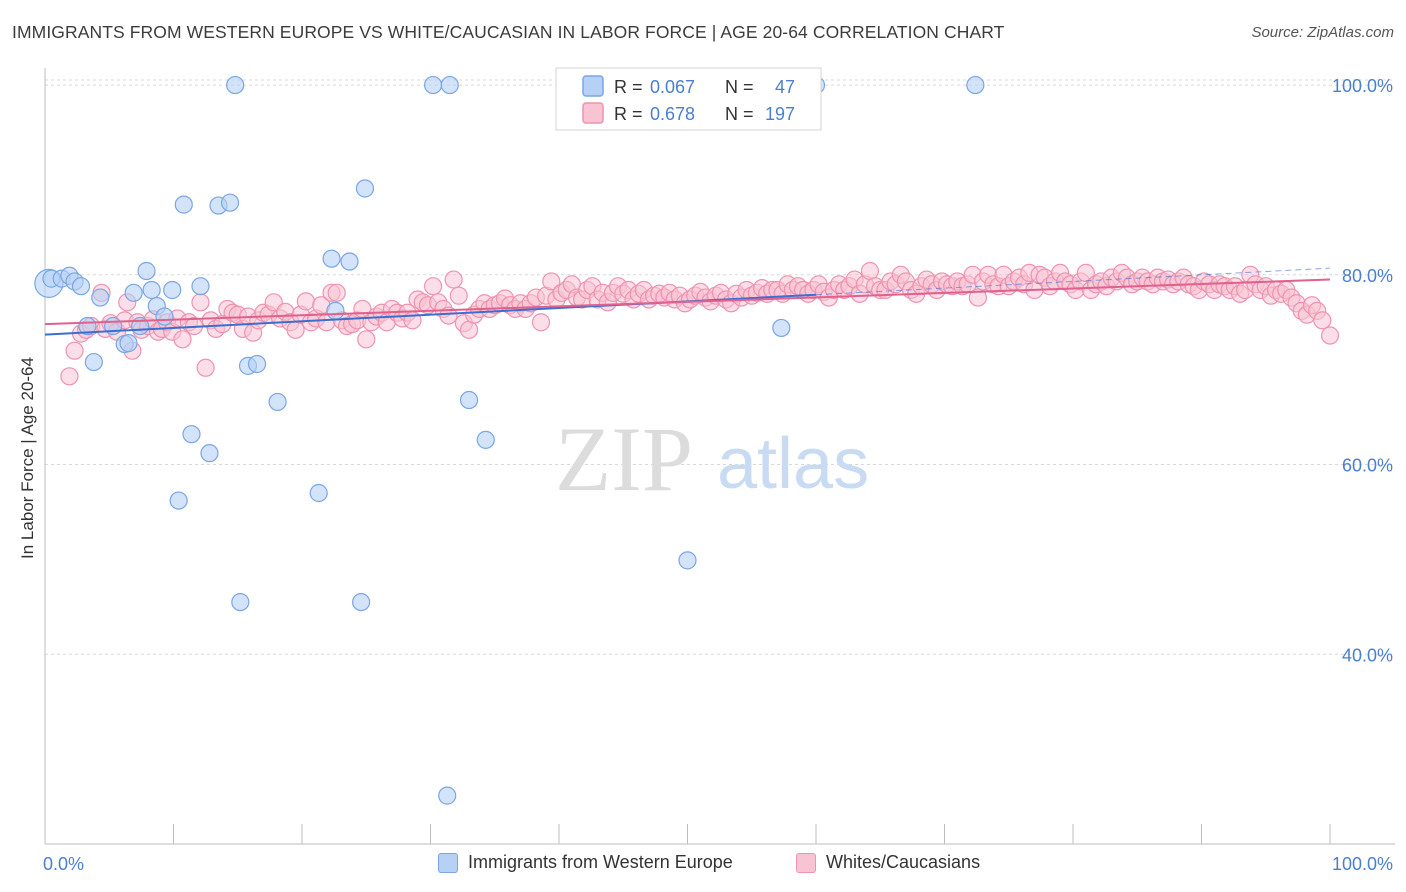 The height and width of the screenshot is (892, 1406). Describe the element at coordinates (1362, 864) in the screenshot. I see `x-tick-label: 100.0%` at that location.